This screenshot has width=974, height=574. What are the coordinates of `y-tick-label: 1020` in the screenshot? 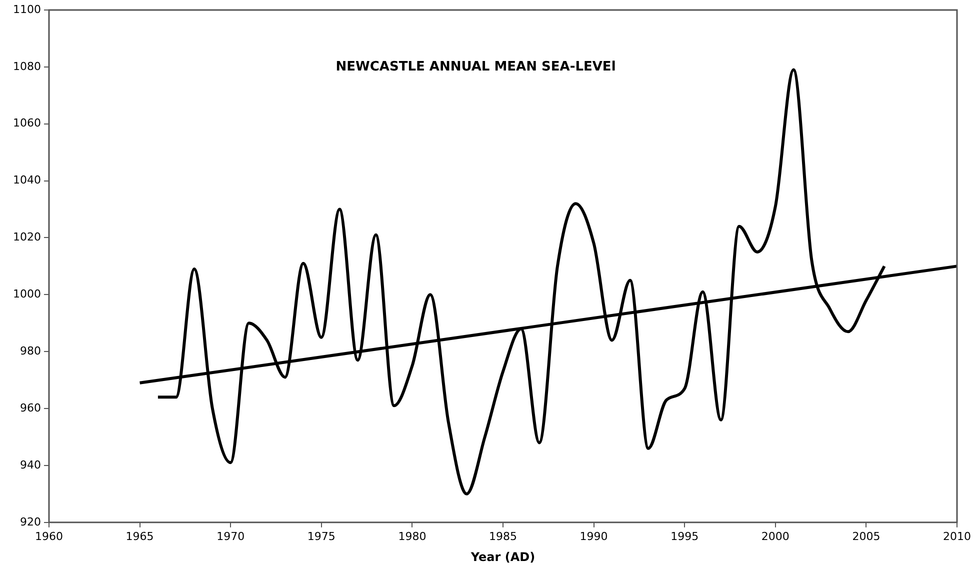 It's located at (26, 237).